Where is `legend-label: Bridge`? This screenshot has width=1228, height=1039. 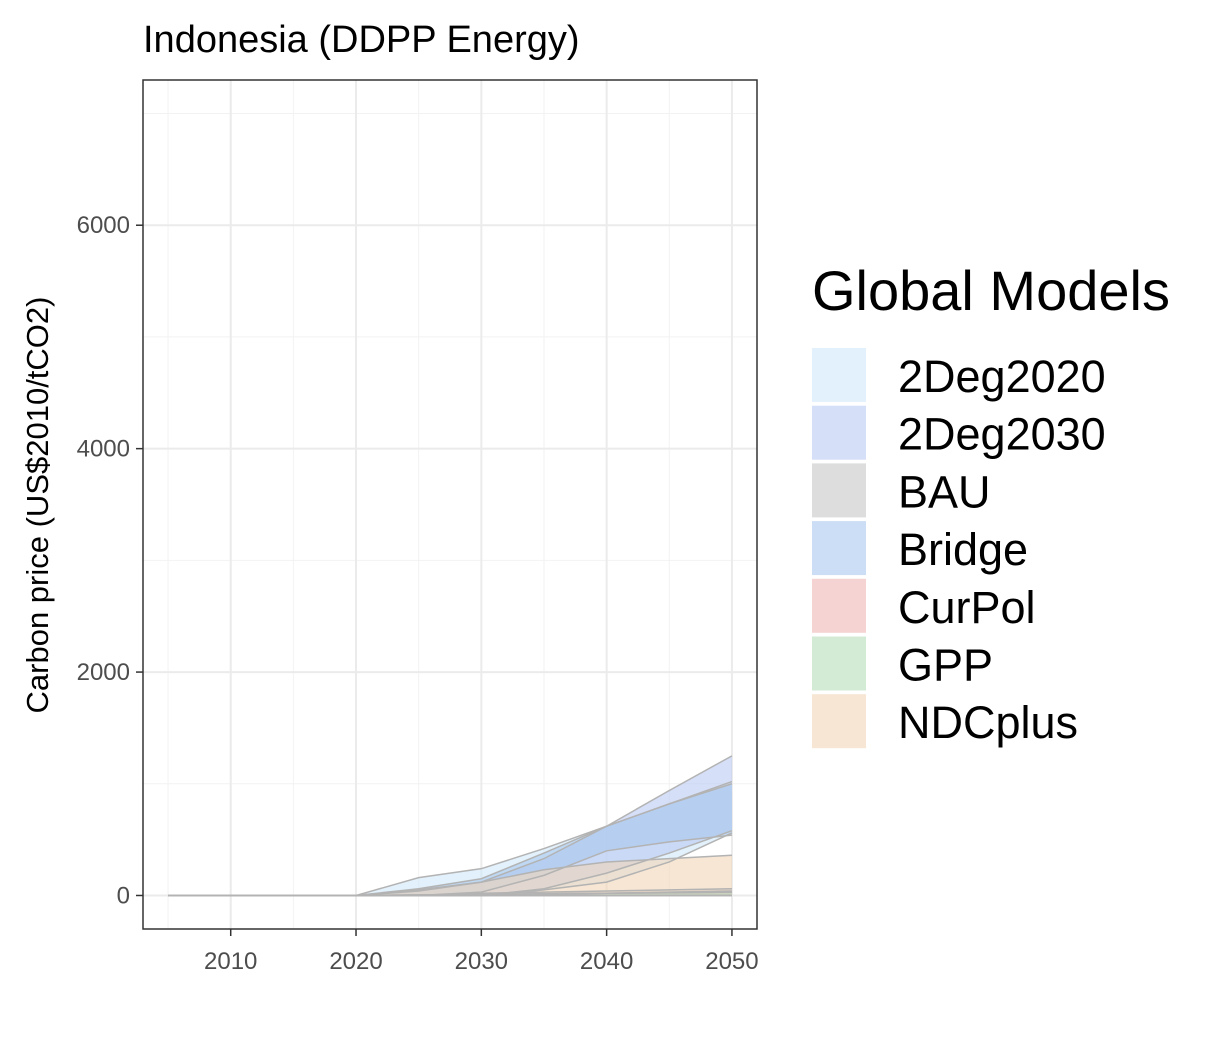 legend-label: Bridge is located at coordinates (963, 549).